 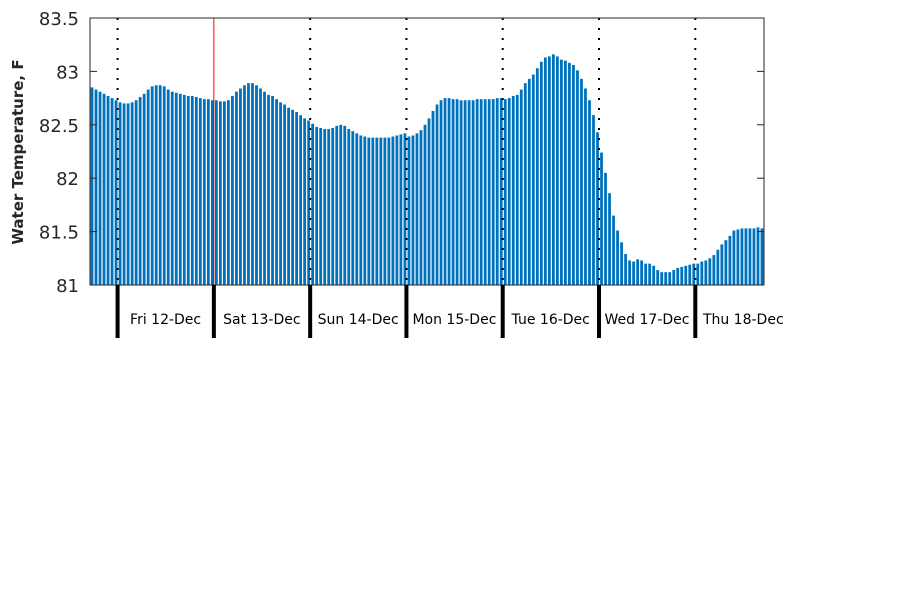 I want to click on day-label: Mon 15-Dec, so click(x=454, y=320).